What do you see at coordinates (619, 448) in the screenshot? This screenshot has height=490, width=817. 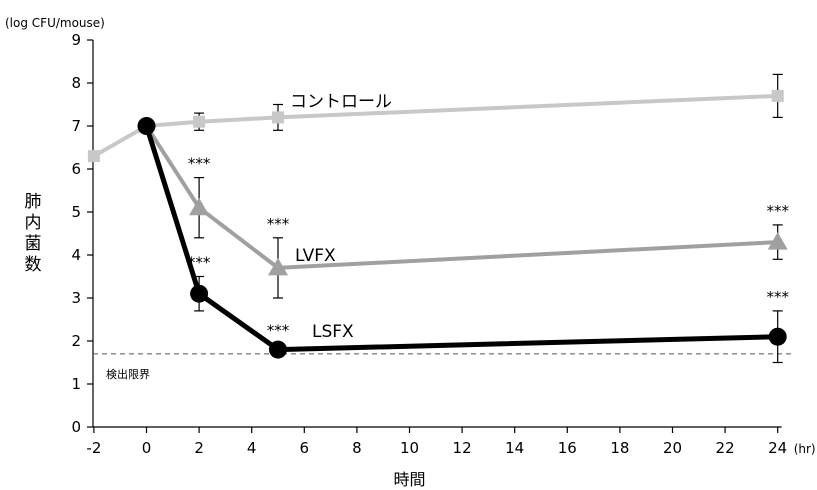 I see `x-tick-label: 18` at bounding box center [619, 448].